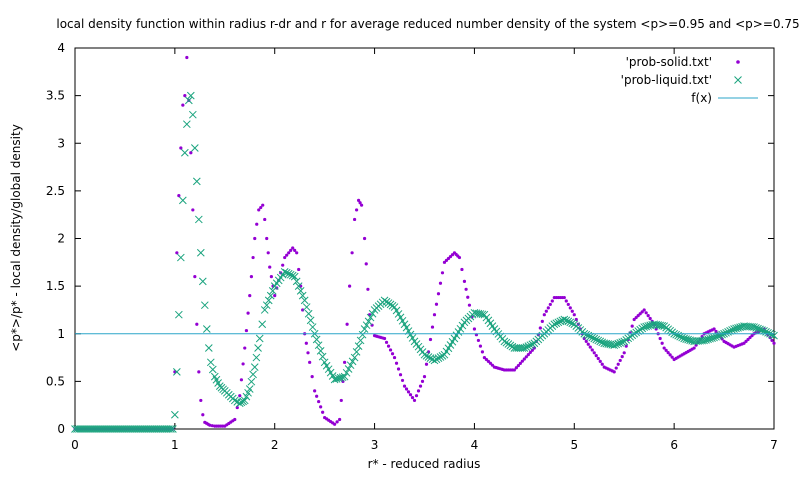 Image resolution: width=799 pixels, height=480 pixels. I want to click on y-tick-label: 0.5, so click(55, 381).